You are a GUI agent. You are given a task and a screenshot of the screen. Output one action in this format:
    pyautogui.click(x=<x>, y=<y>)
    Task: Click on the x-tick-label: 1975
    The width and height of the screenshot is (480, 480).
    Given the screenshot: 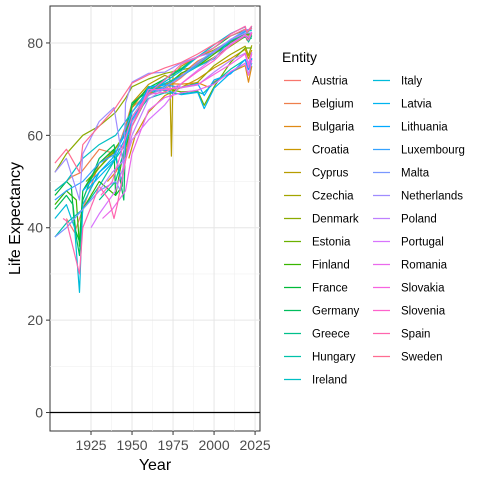 What is the action you would take?
    pyautogui.click(x=172, y=445)
    